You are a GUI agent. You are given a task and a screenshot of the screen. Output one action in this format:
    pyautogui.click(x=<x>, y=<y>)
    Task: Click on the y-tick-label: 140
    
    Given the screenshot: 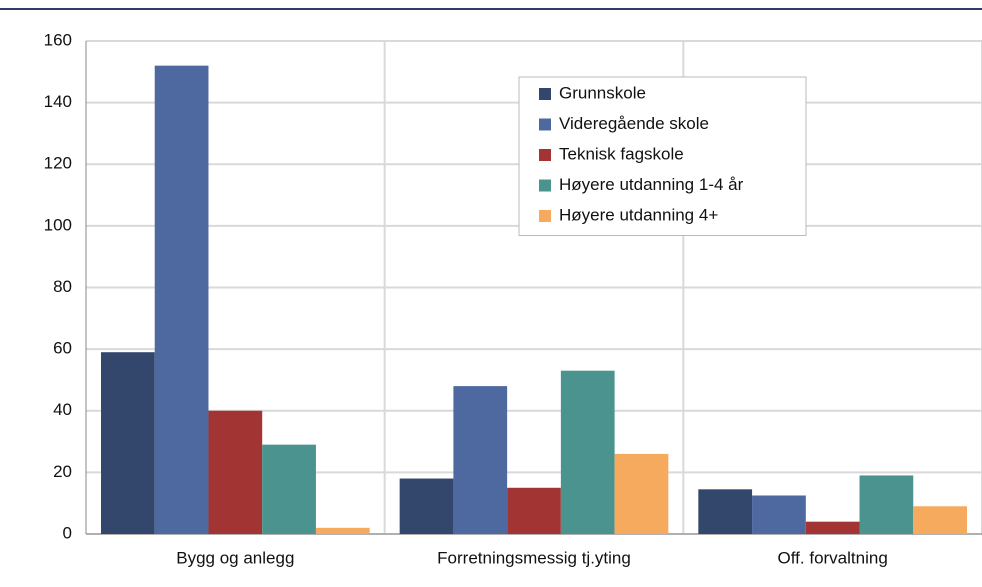 What is the action you would take?
    pyautogui.click(x=58, y=101)
    